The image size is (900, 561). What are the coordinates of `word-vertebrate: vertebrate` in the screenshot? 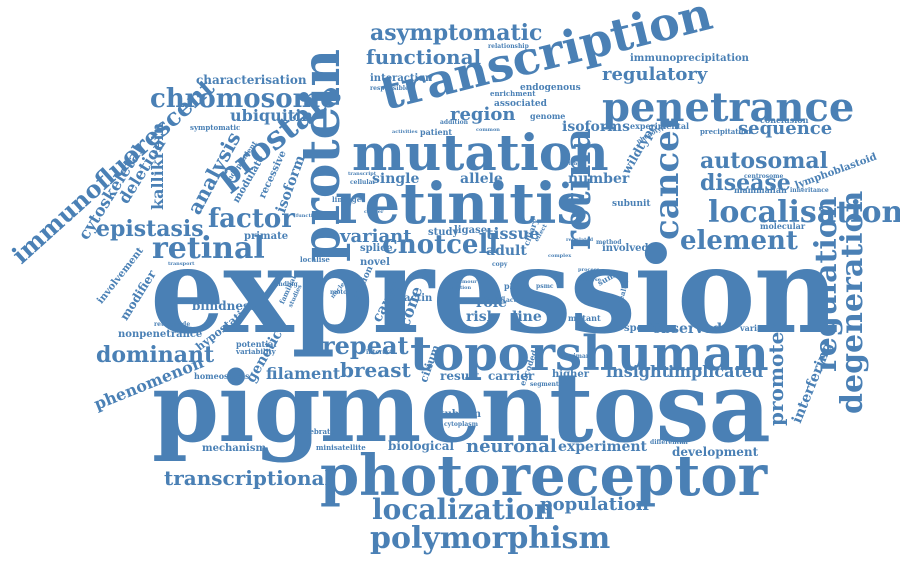 It's located at (314, 431).